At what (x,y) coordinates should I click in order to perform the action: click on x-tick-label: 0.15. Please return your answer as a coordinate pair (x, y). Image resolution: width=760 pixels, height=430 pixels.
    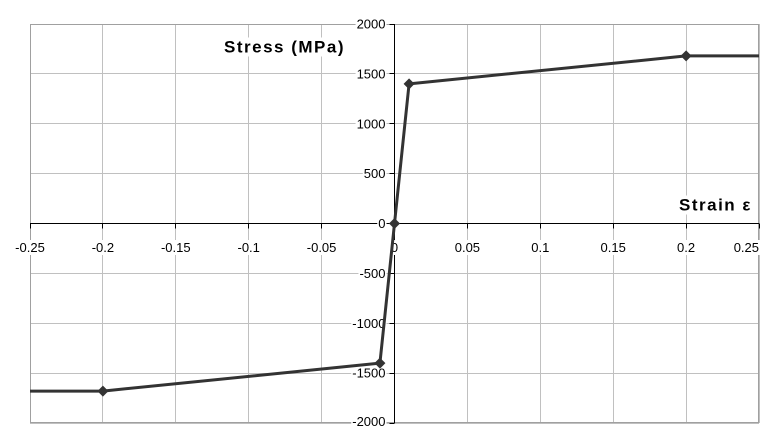
    Looking at the image, I should click on (613, 247).